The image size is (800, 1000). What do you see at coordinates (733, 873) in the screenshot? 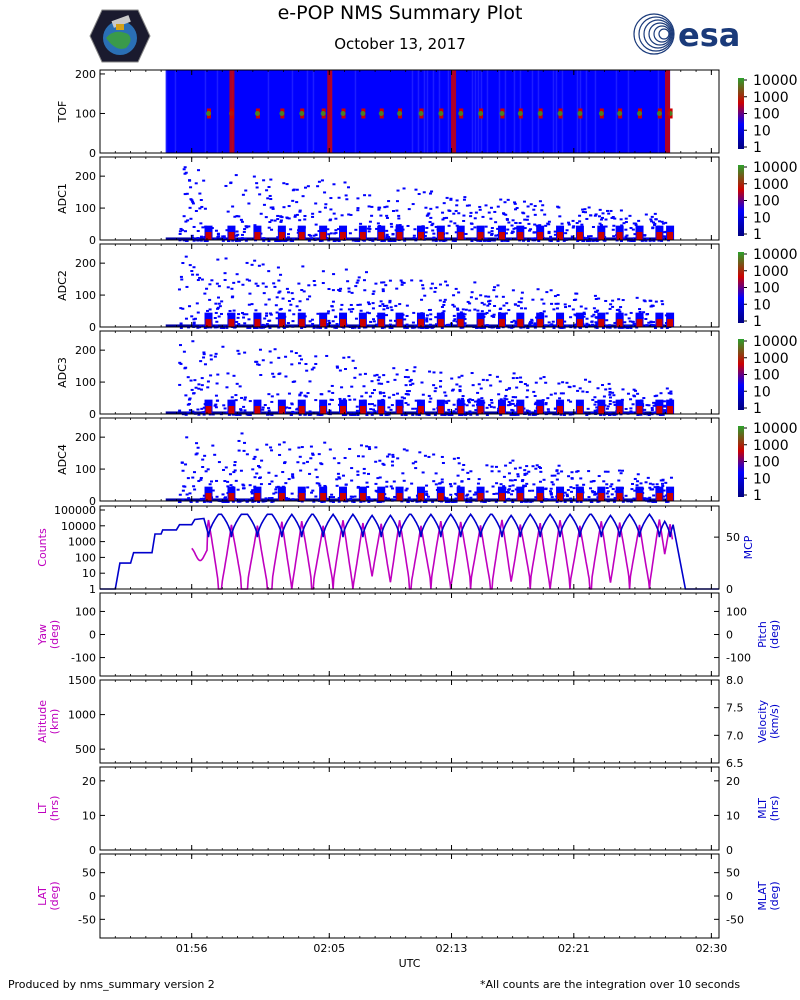
I see `y-tick-label-right: 50` at bounding box center [733, 873].